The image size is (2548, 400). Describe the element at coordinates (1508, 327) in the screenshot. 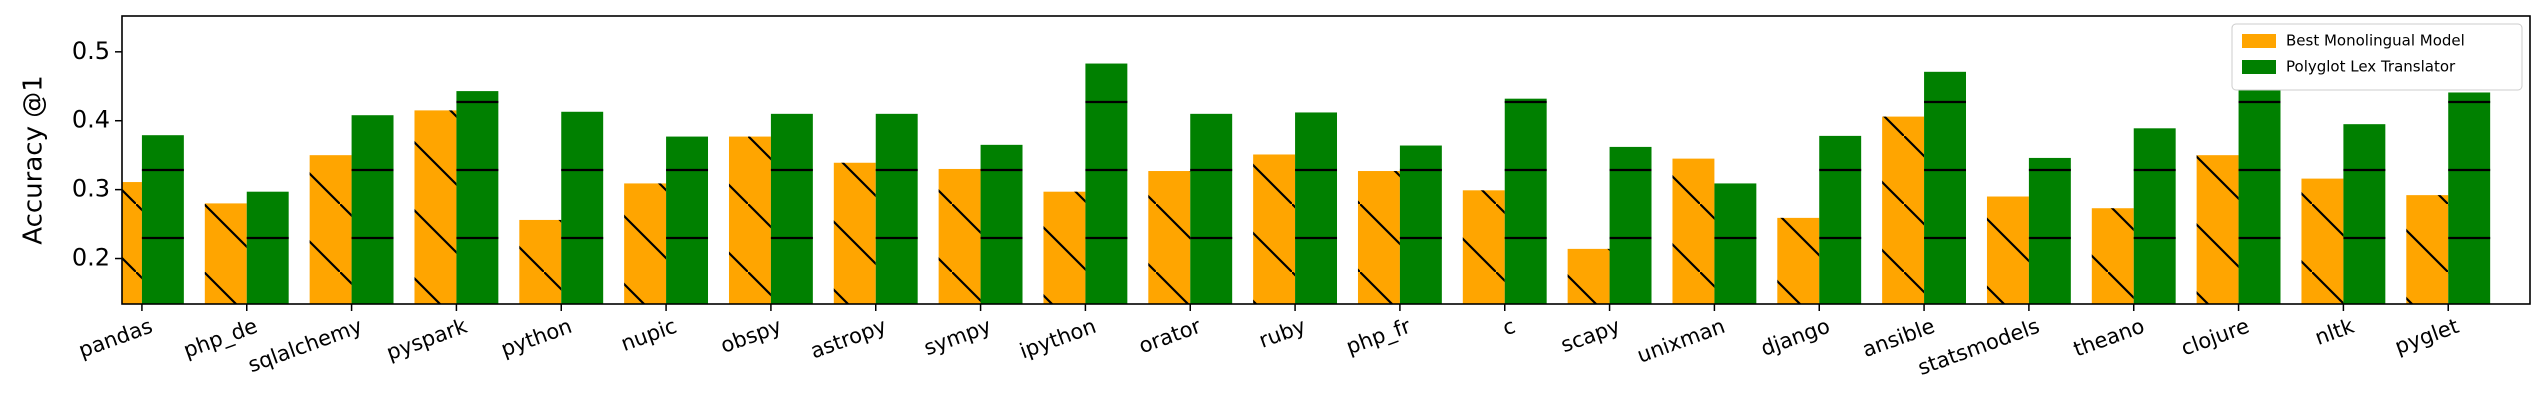

I see `x-tick-label: c` at that location.